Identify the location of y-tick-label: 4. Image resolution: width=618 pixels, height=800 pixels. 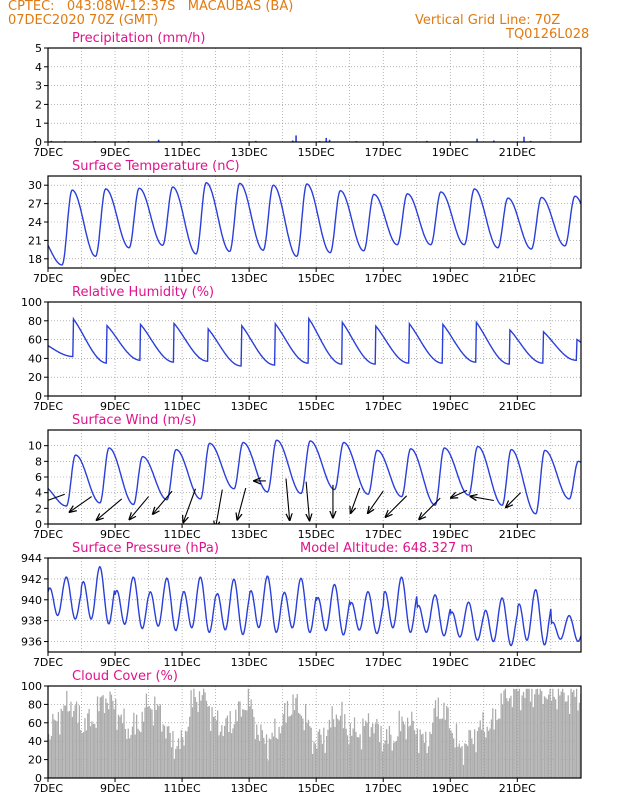
(38, 67).